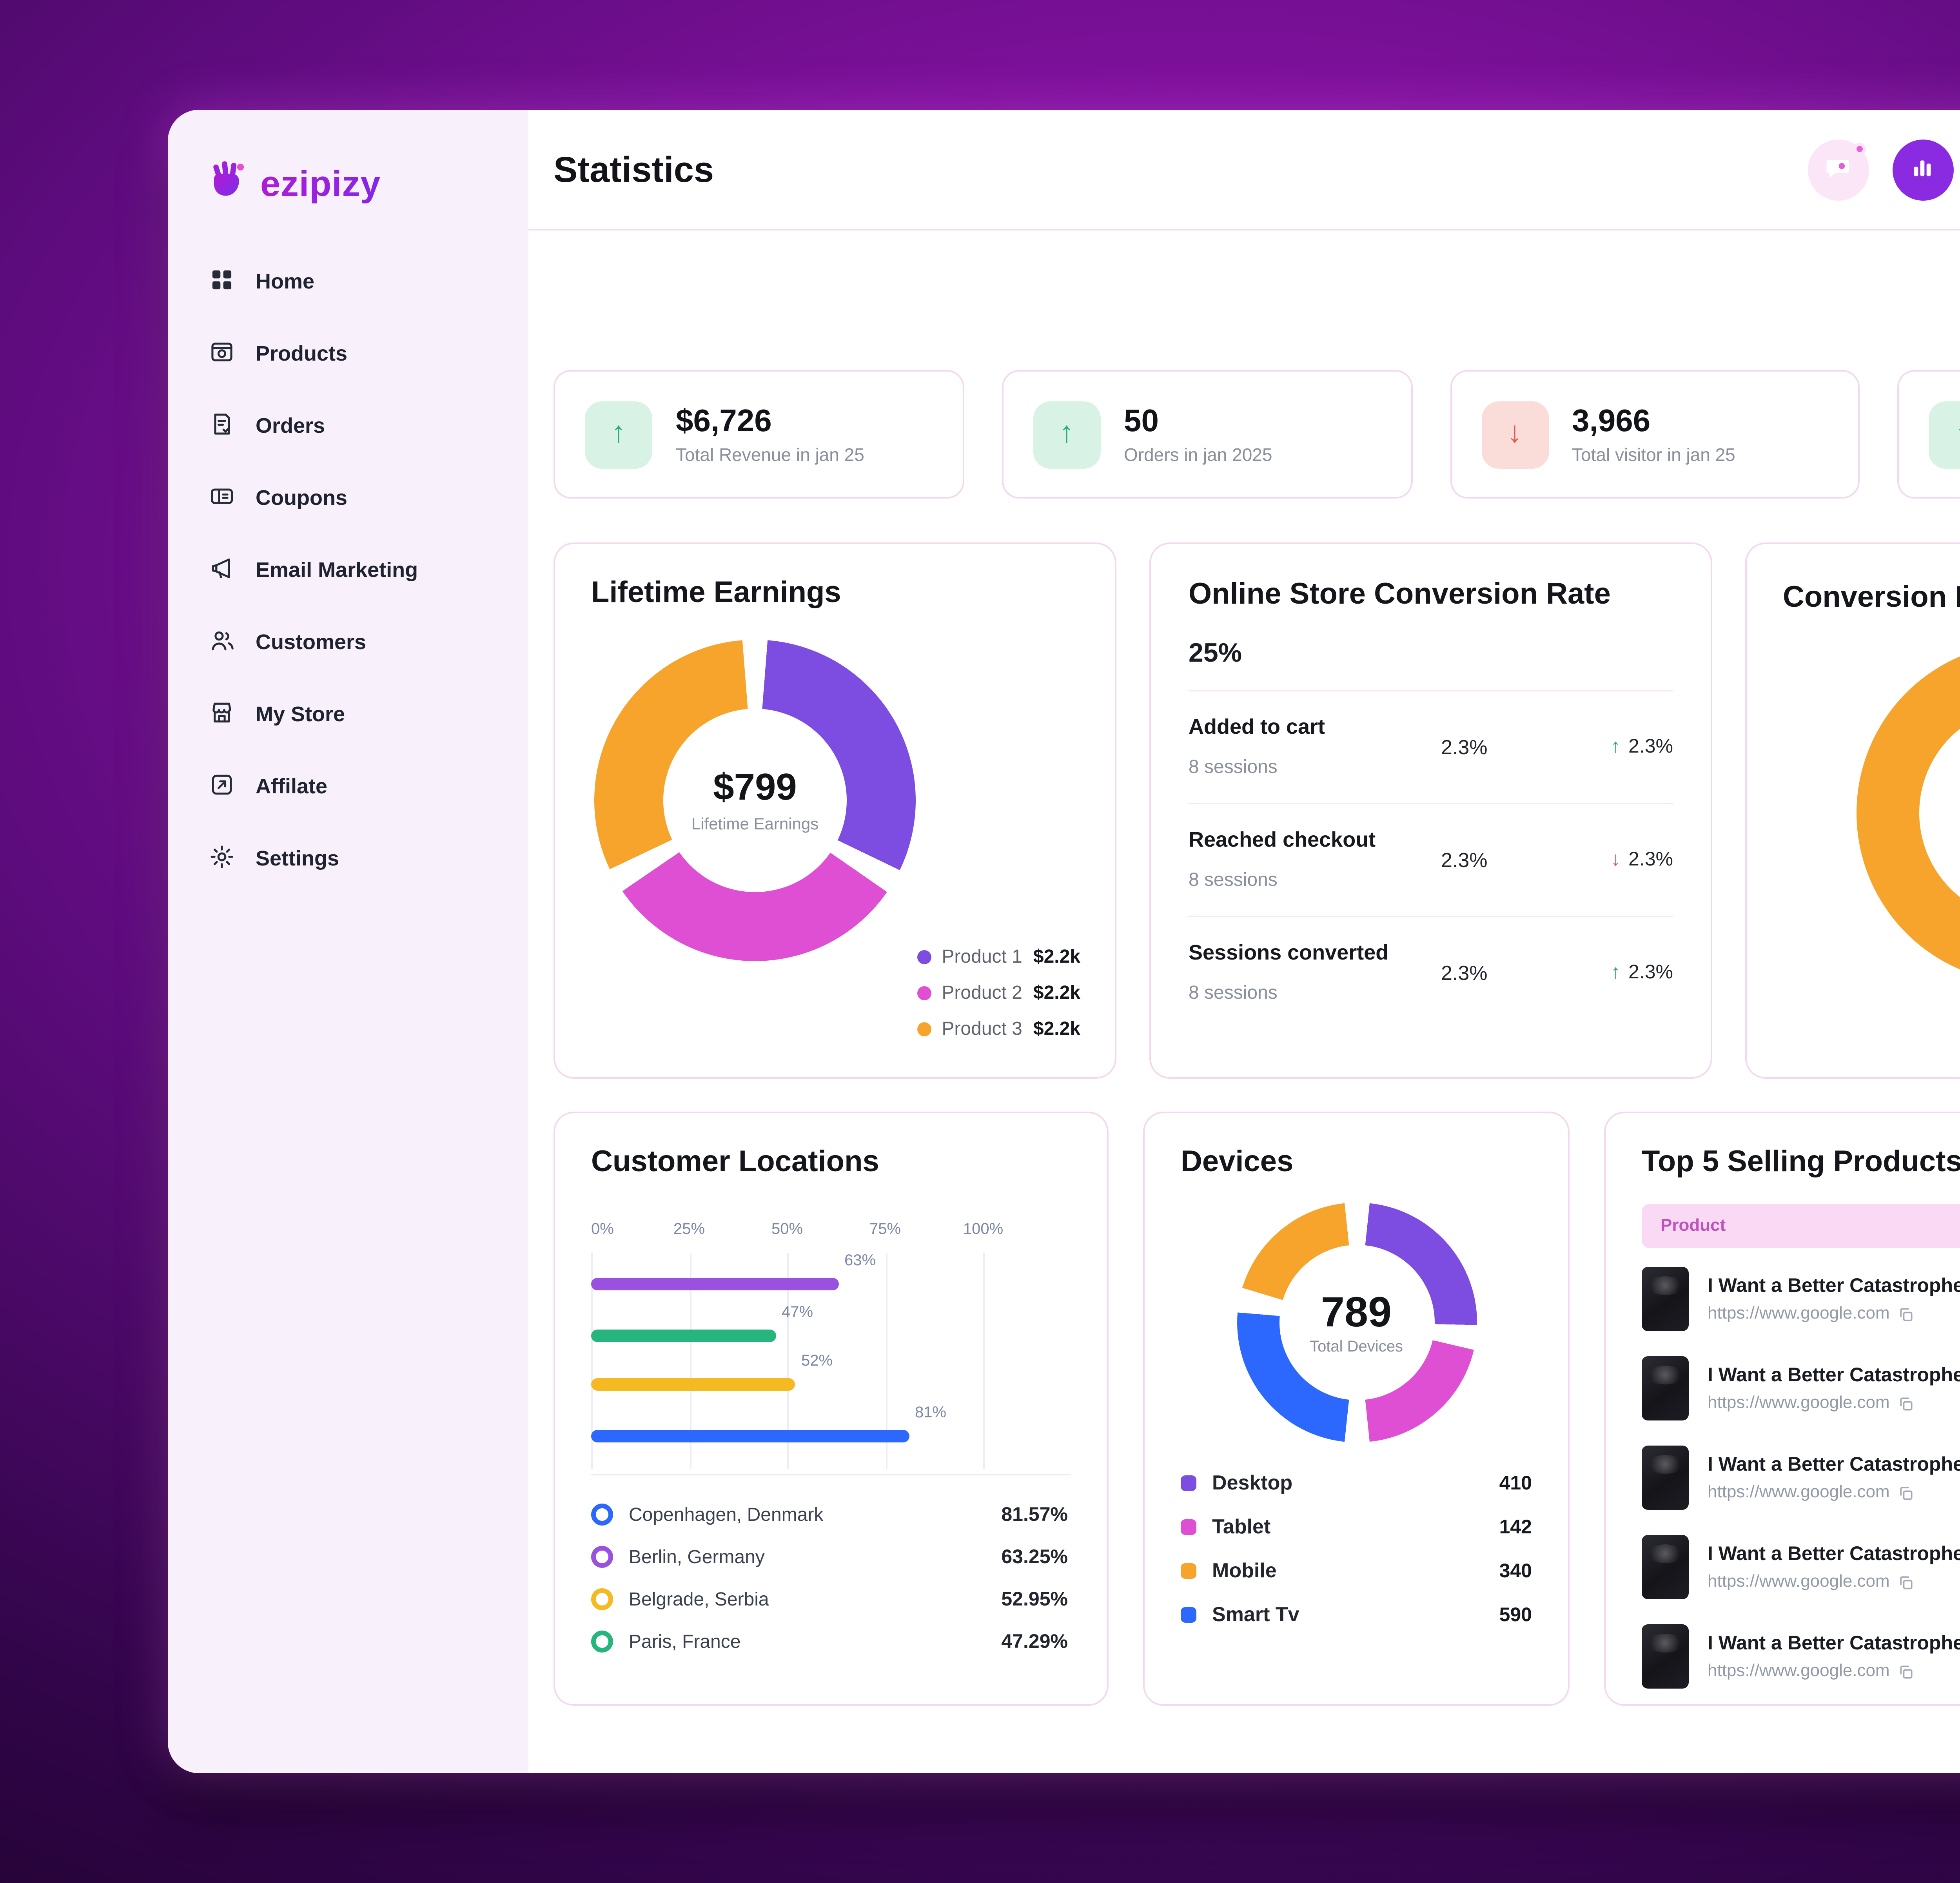  Describe the element at coordinates (1056, 992) in the screenshot. I see `legend-value: $2.2k` at that location.